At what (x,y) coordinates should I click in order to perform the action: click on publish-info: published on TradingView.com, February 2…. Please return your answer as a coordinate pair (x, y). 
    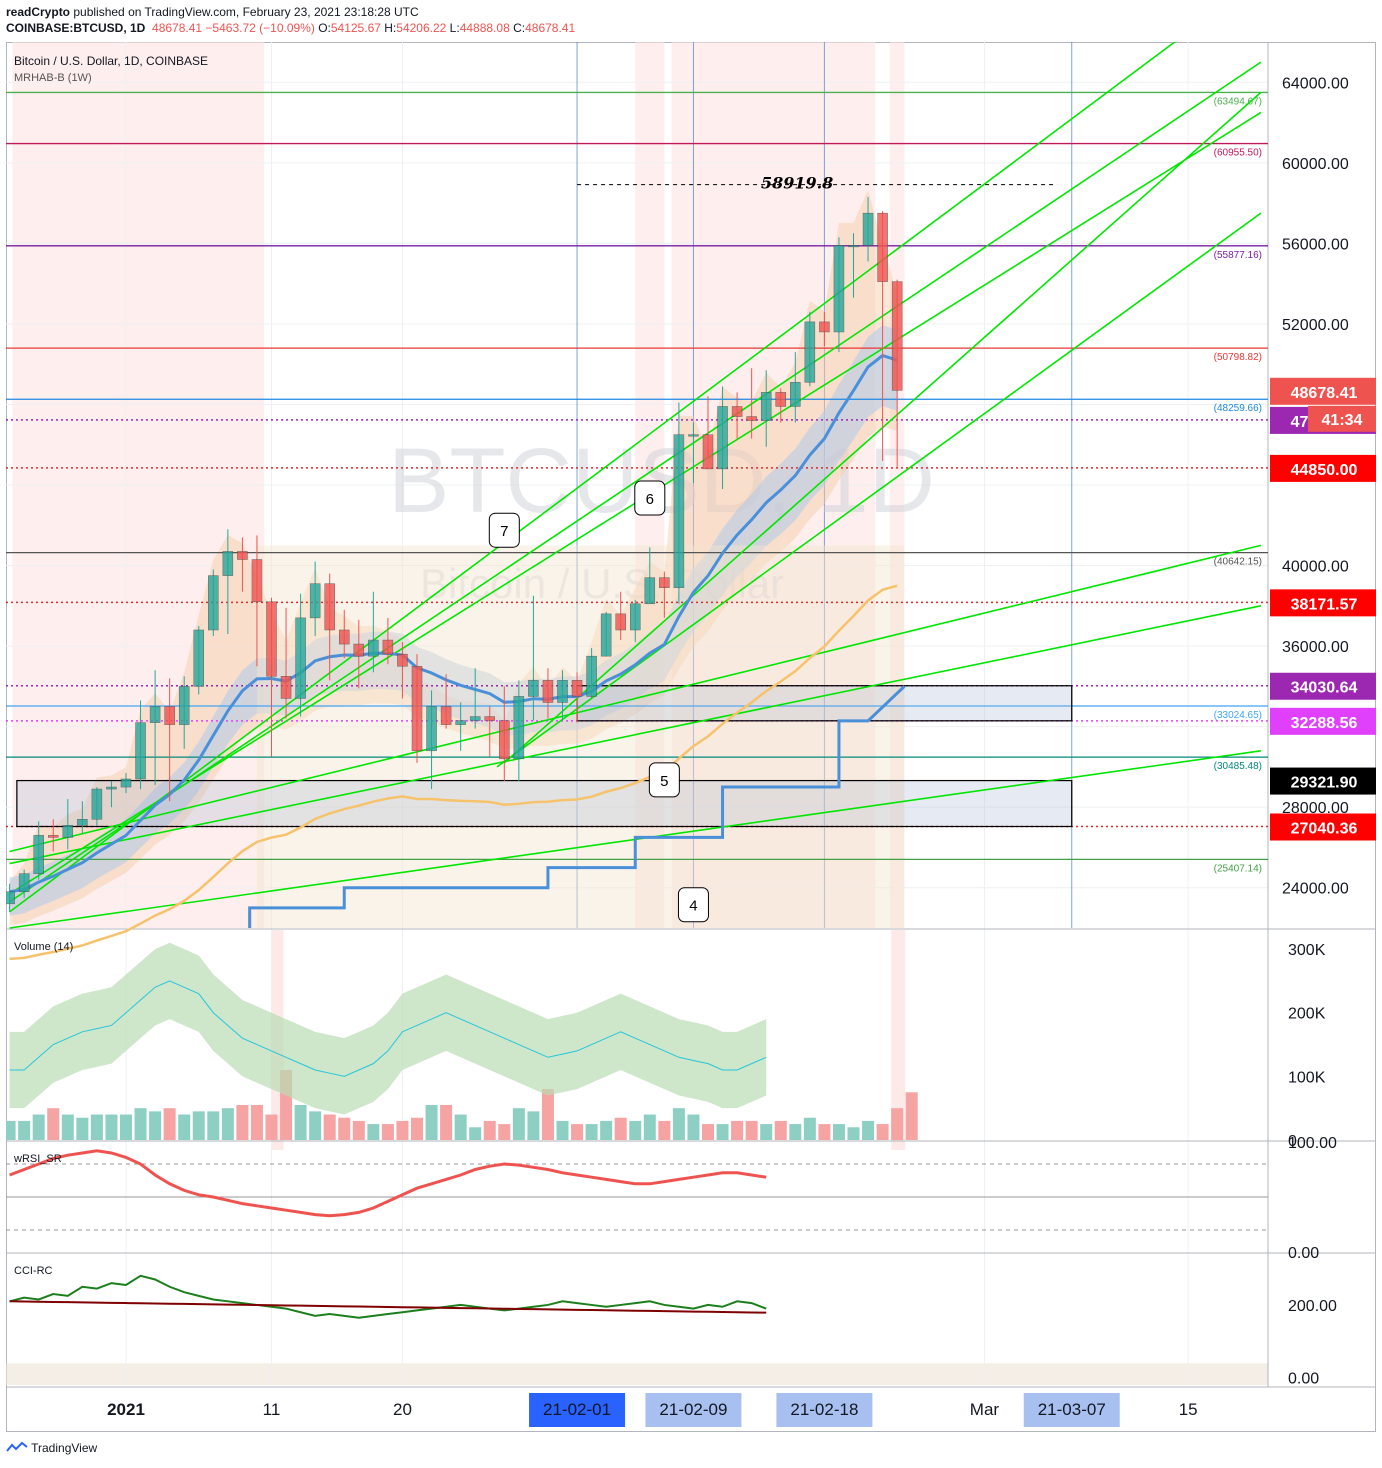
    Looking at the image, I should click on (246, 12).